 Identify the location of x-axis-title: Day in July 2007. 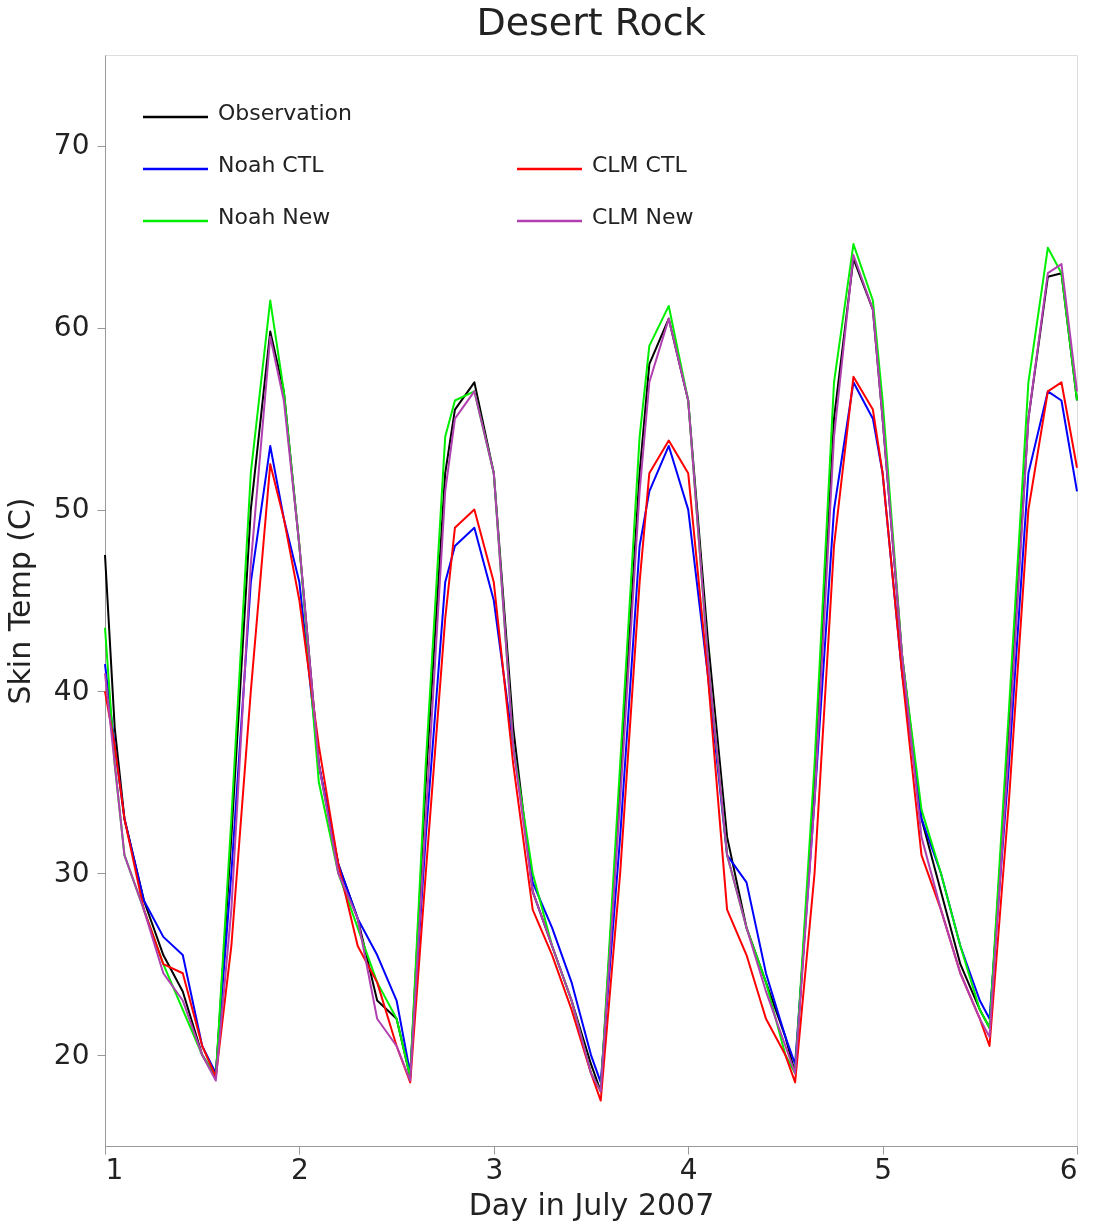
(591, 1204).